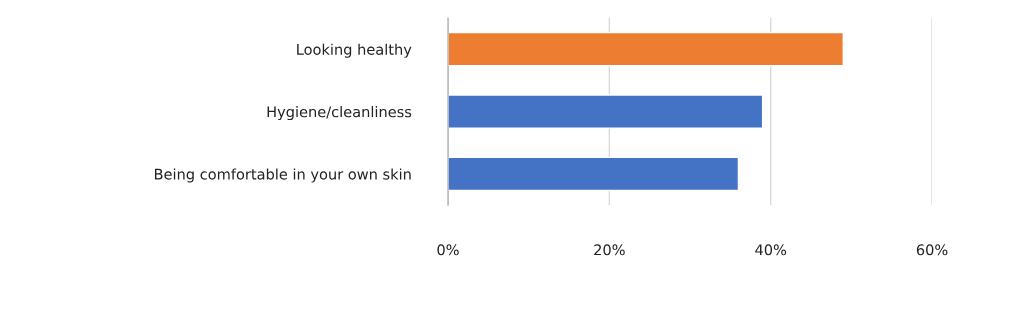  What do you see at coordinates (282, 175) in the screenshot?
I see `y-tick-label: Being comfortable in your own skin` at bounding box center [282, 175].